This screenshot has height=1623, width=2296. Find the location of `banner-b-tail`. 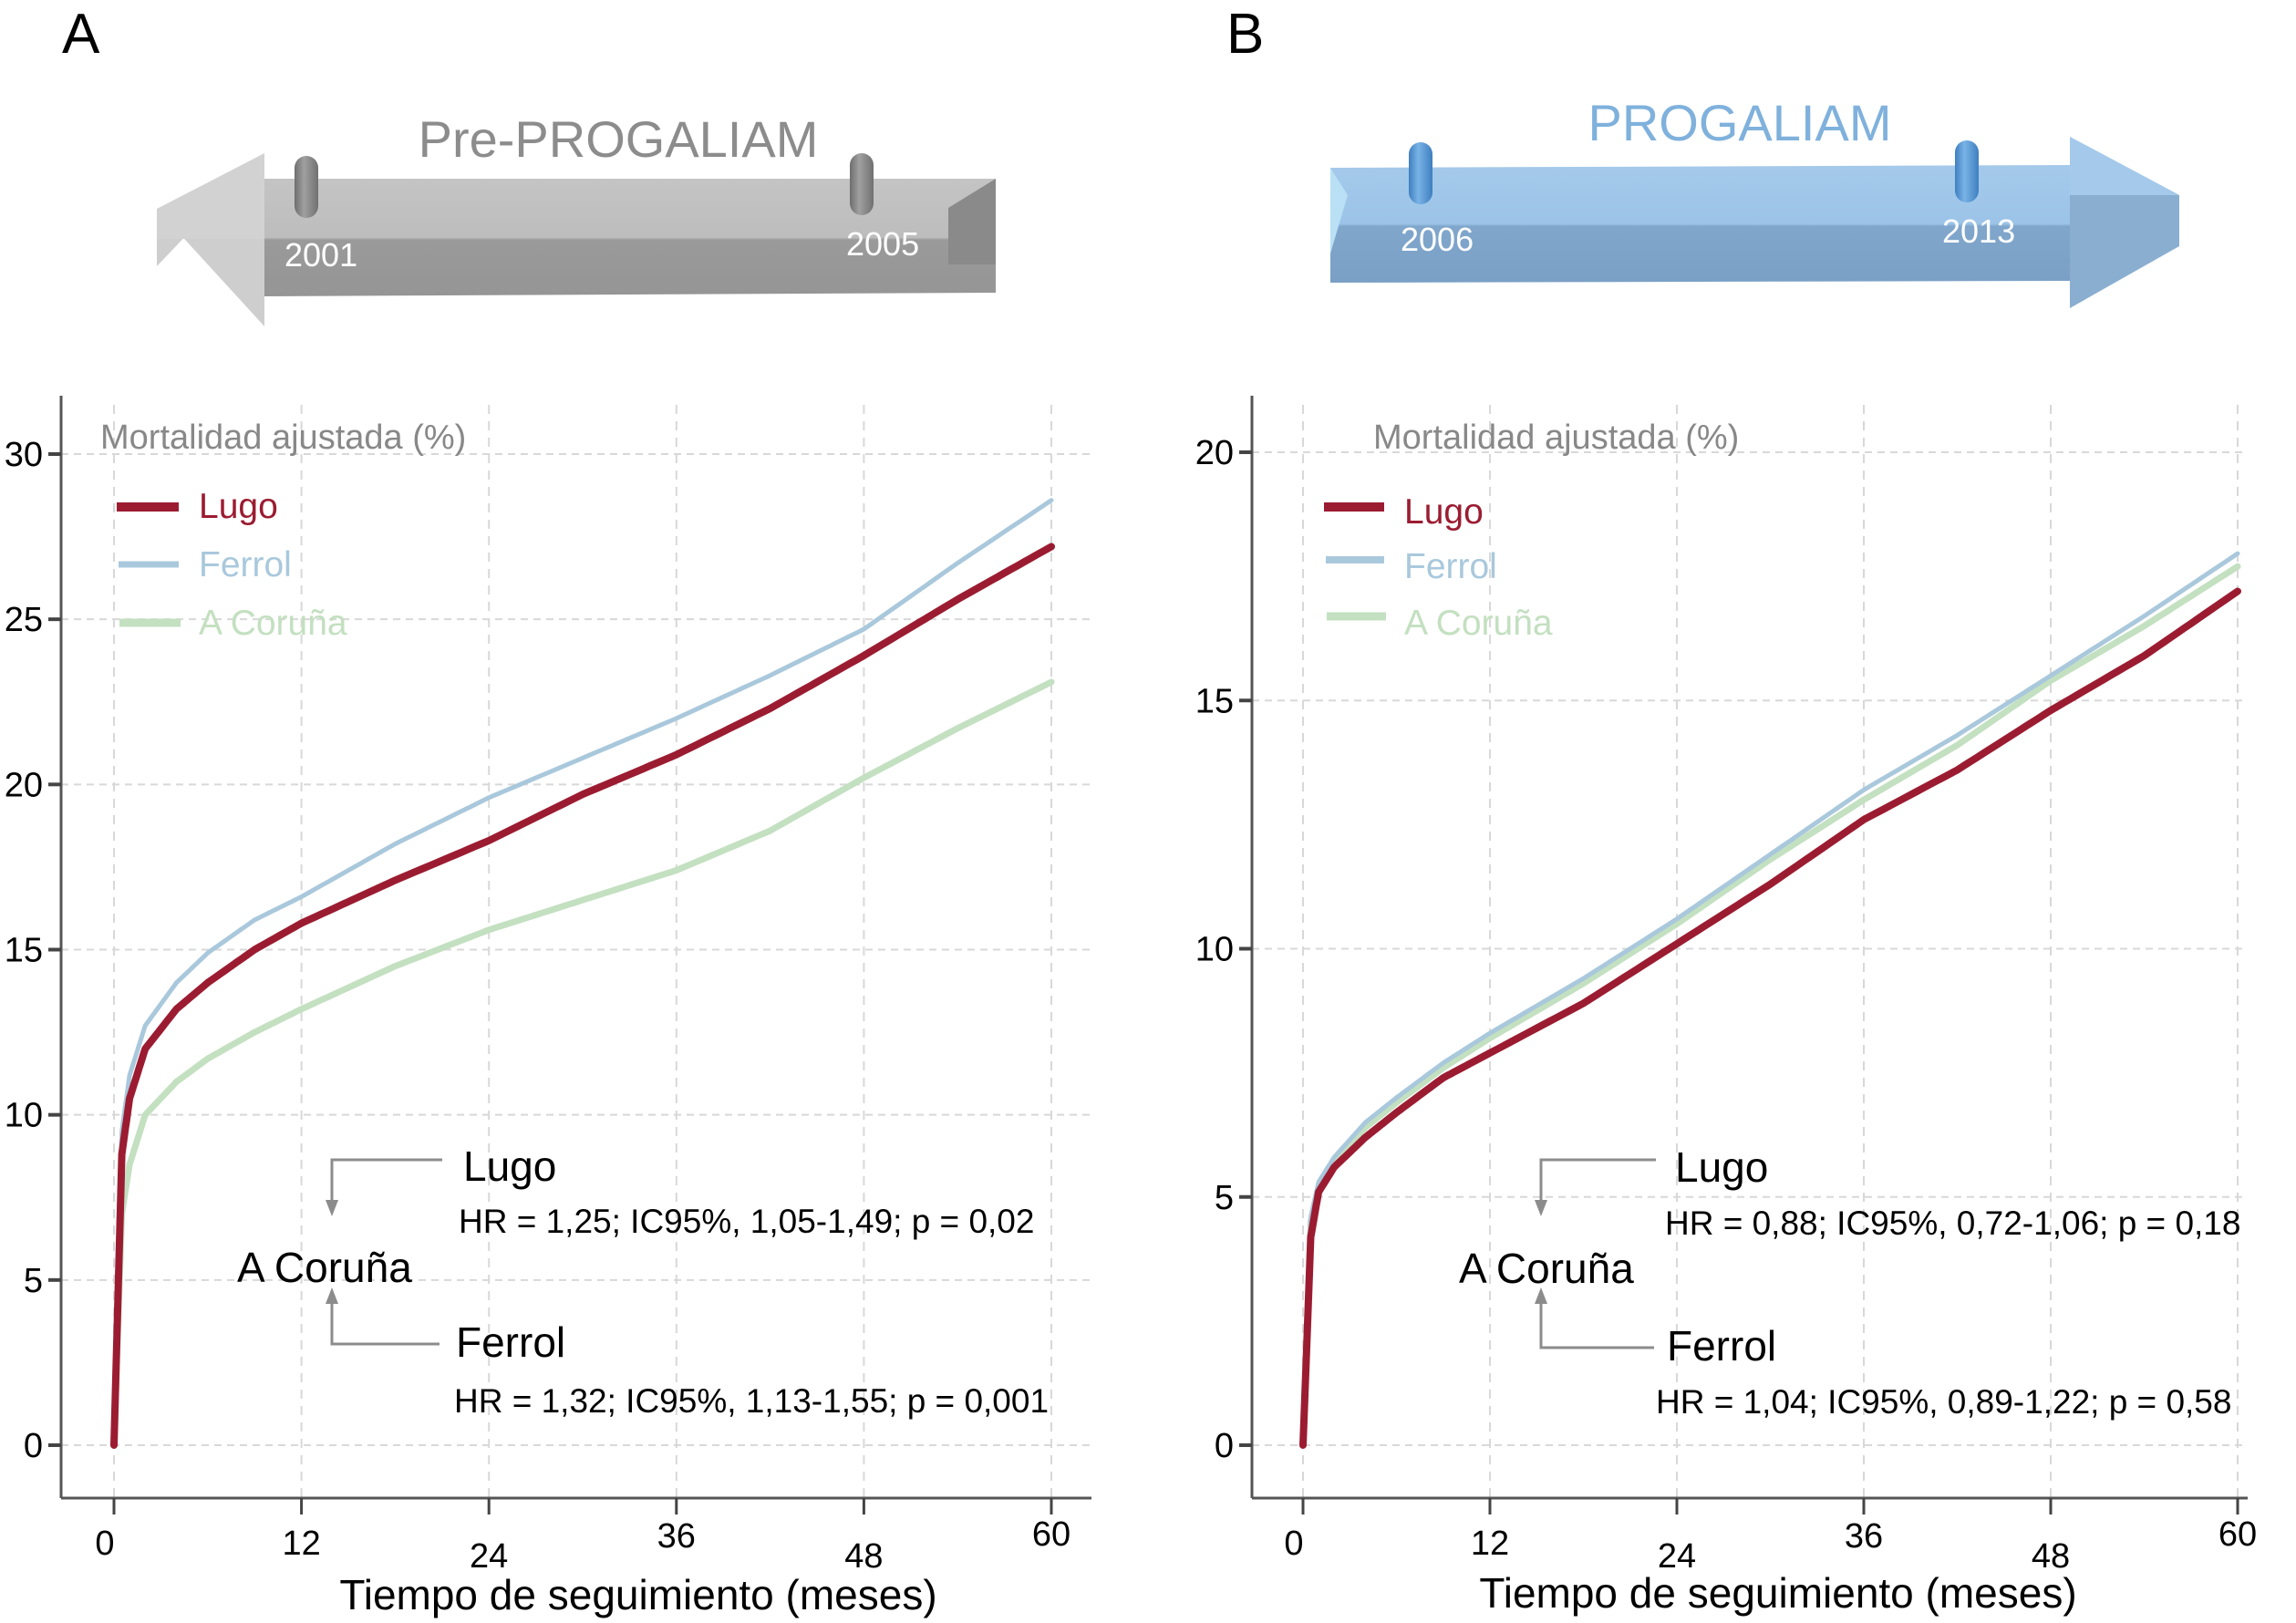

banner-b-tail is located at coordinates (1339, 210).